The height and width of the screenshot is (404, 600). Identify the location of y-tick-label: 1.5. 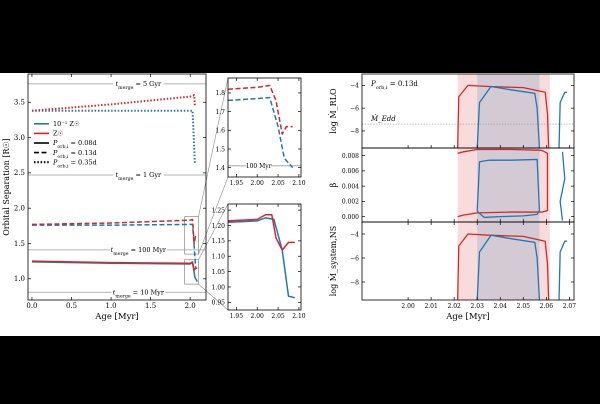
(19, 244).